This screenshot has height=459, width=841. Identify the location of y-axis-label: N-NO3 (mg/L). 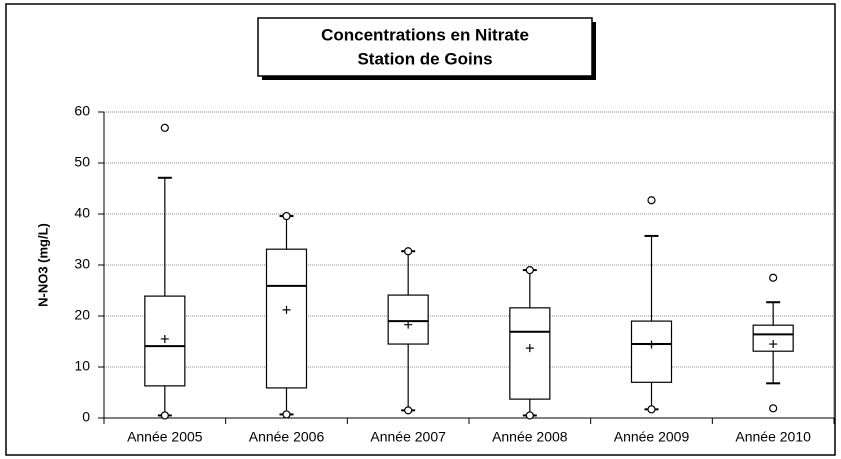
(42, 265).